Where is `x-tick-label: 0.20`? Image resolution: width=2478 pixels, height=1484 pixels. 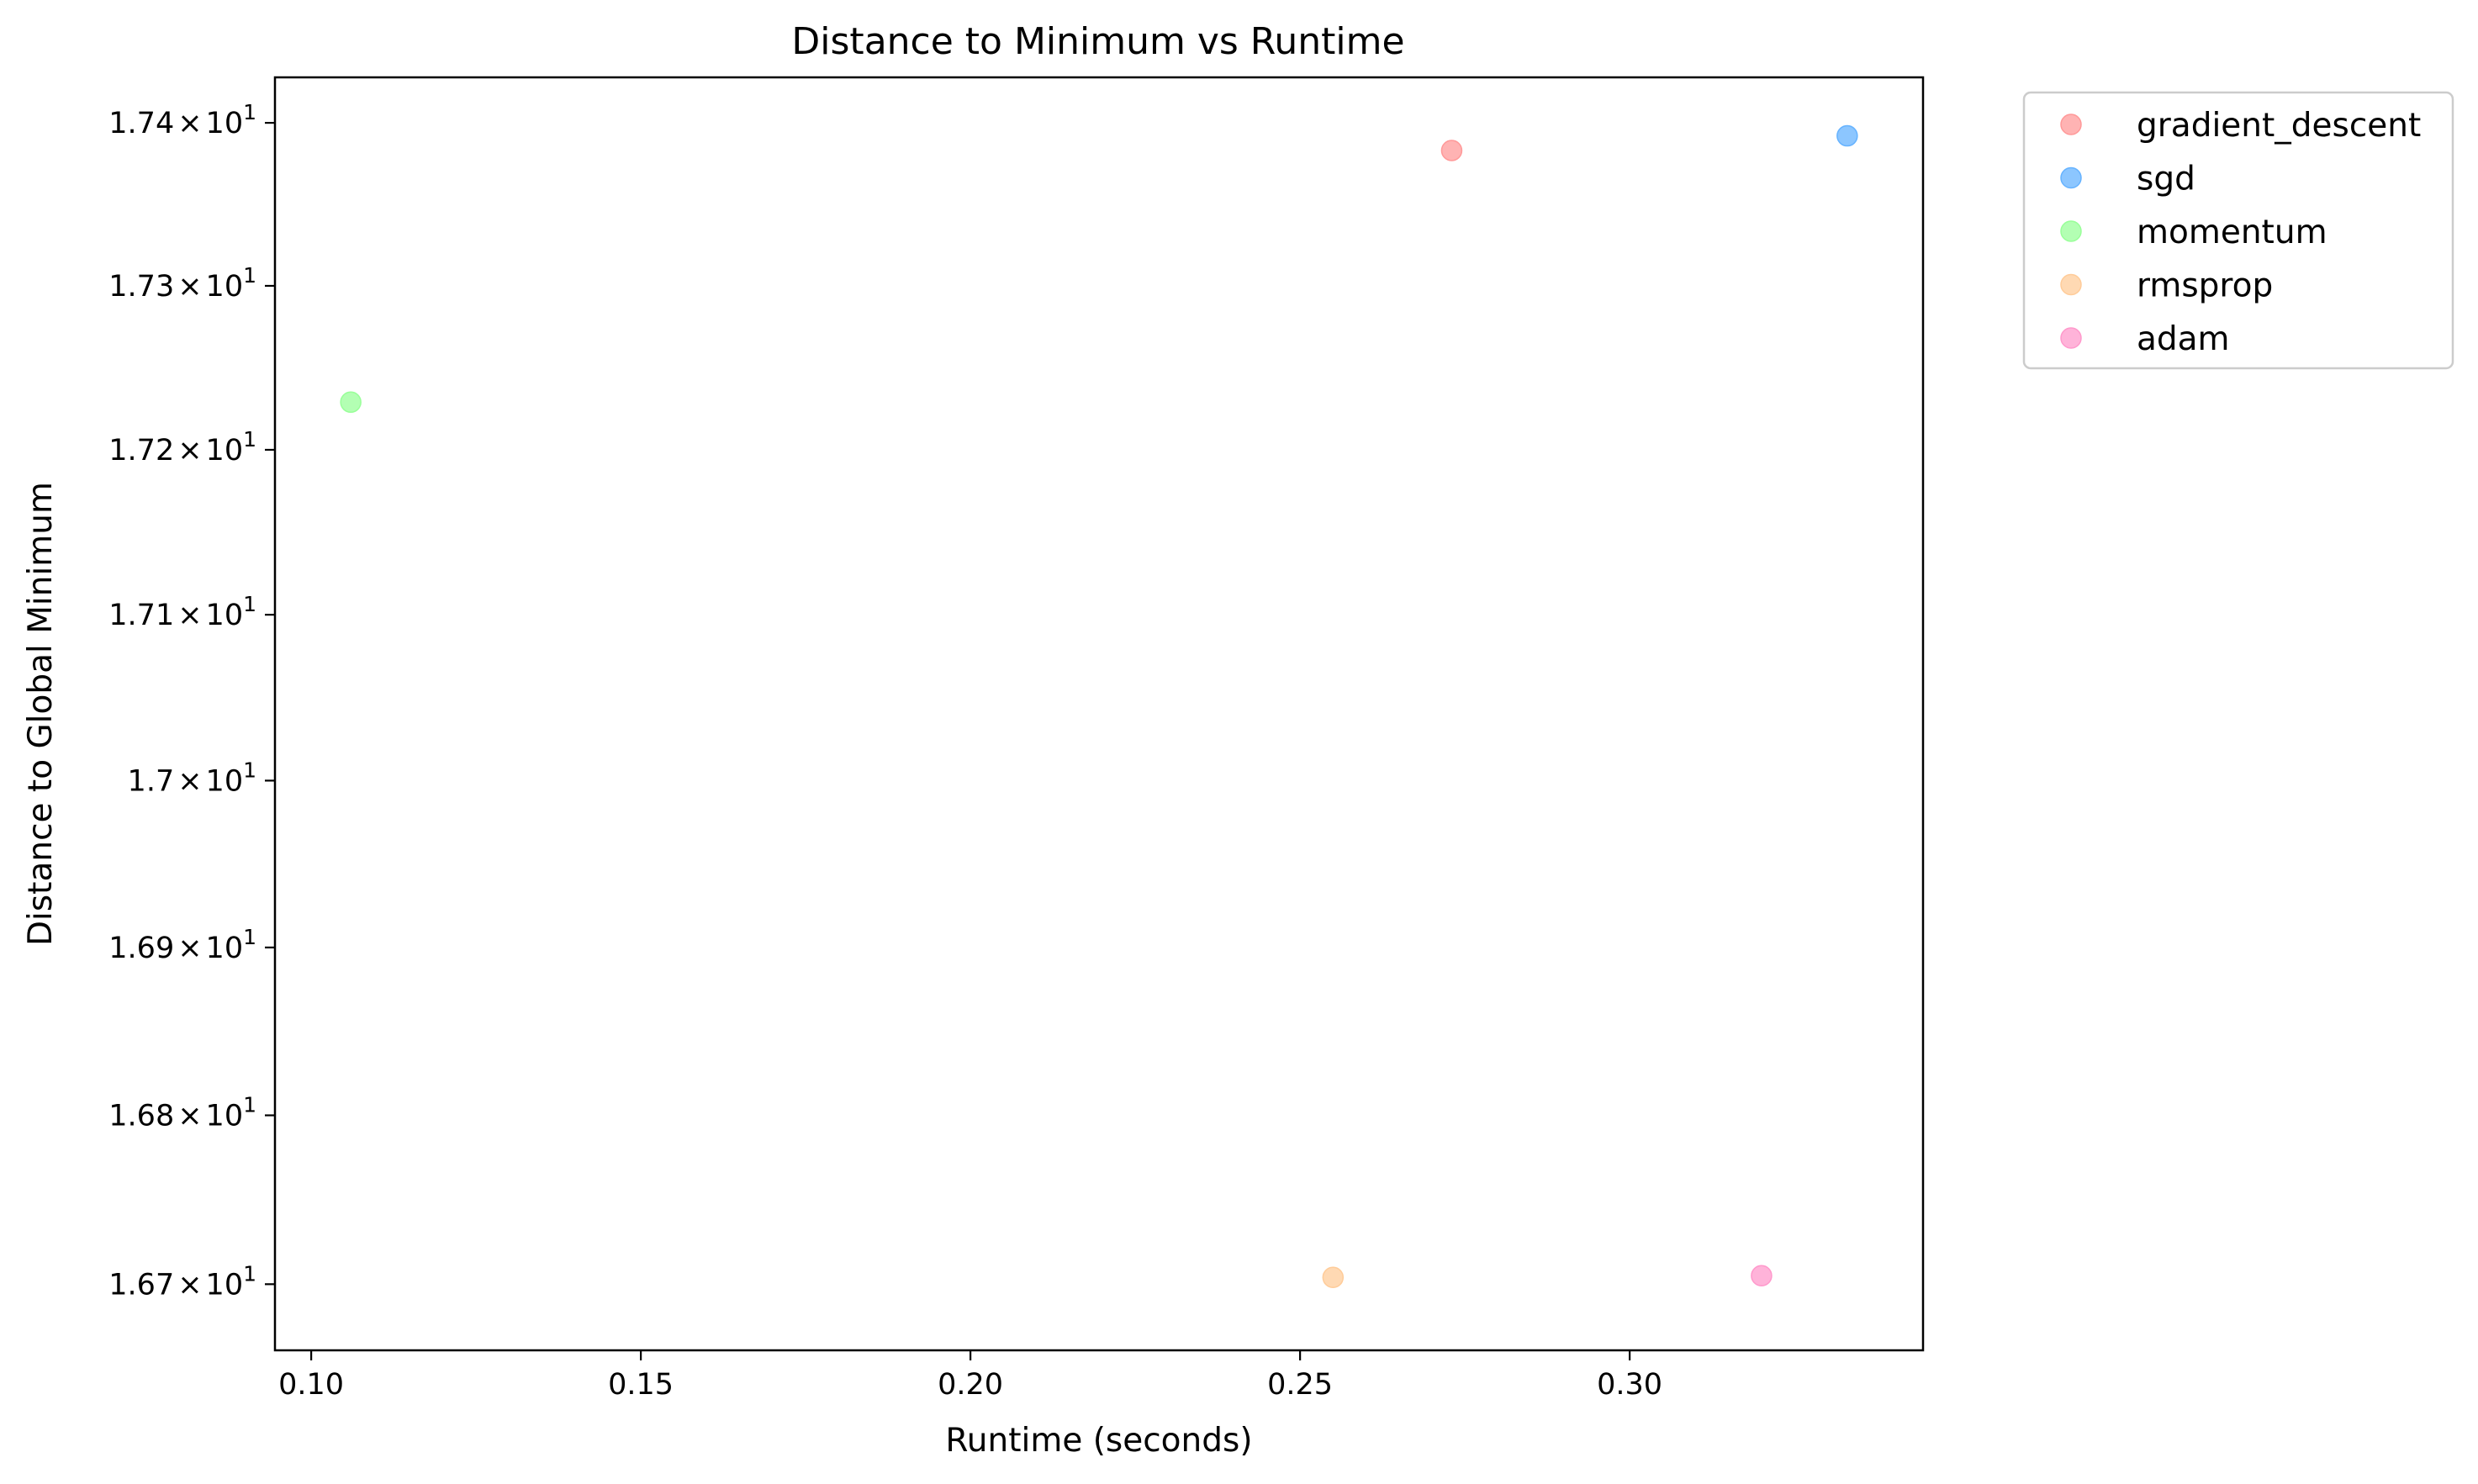
x-tick-label: 0.20 is located at coordinates (971, 1385).